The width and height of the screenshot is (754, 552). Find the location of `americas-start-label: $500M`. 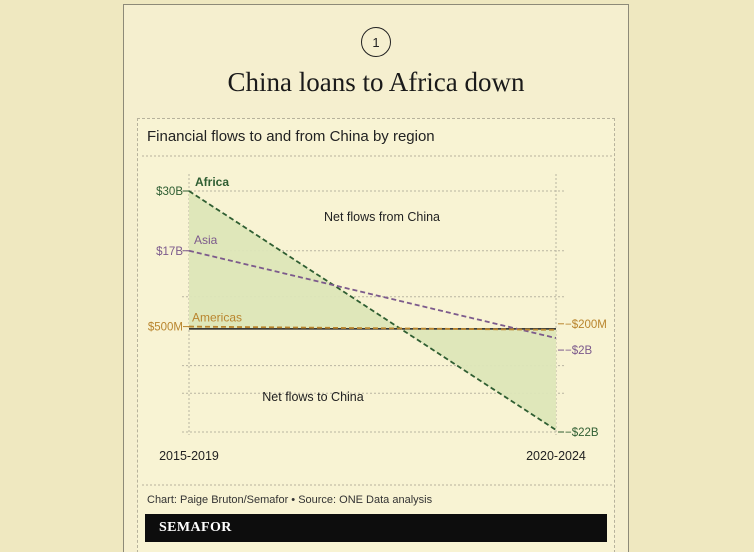

americas-start-label: $500M is located at coordinates (165, 328).